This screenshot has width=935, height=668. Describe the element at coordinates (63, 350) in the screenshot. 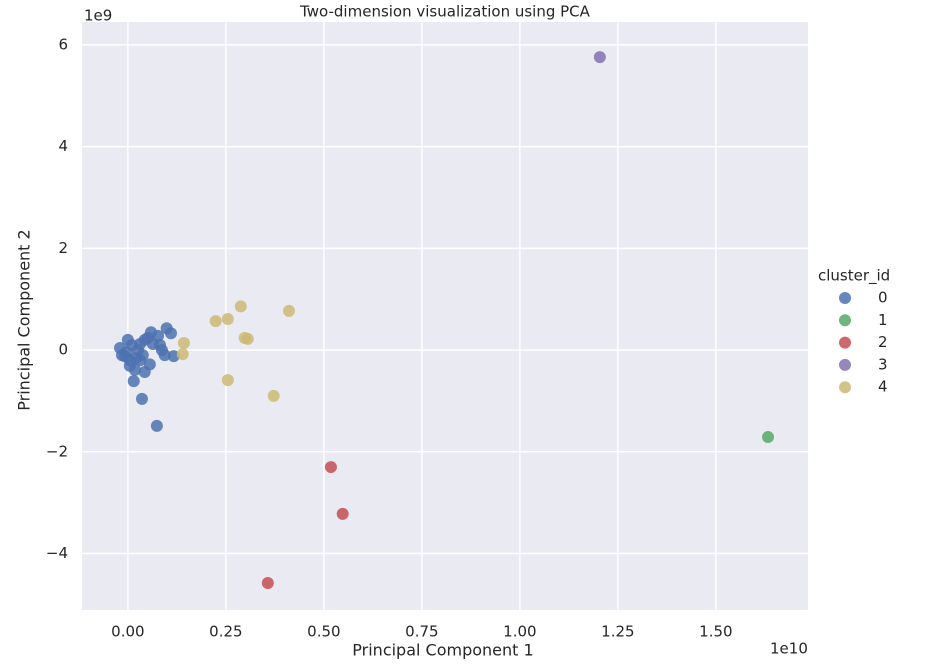

I see `y-tick-label: 0` at that location.